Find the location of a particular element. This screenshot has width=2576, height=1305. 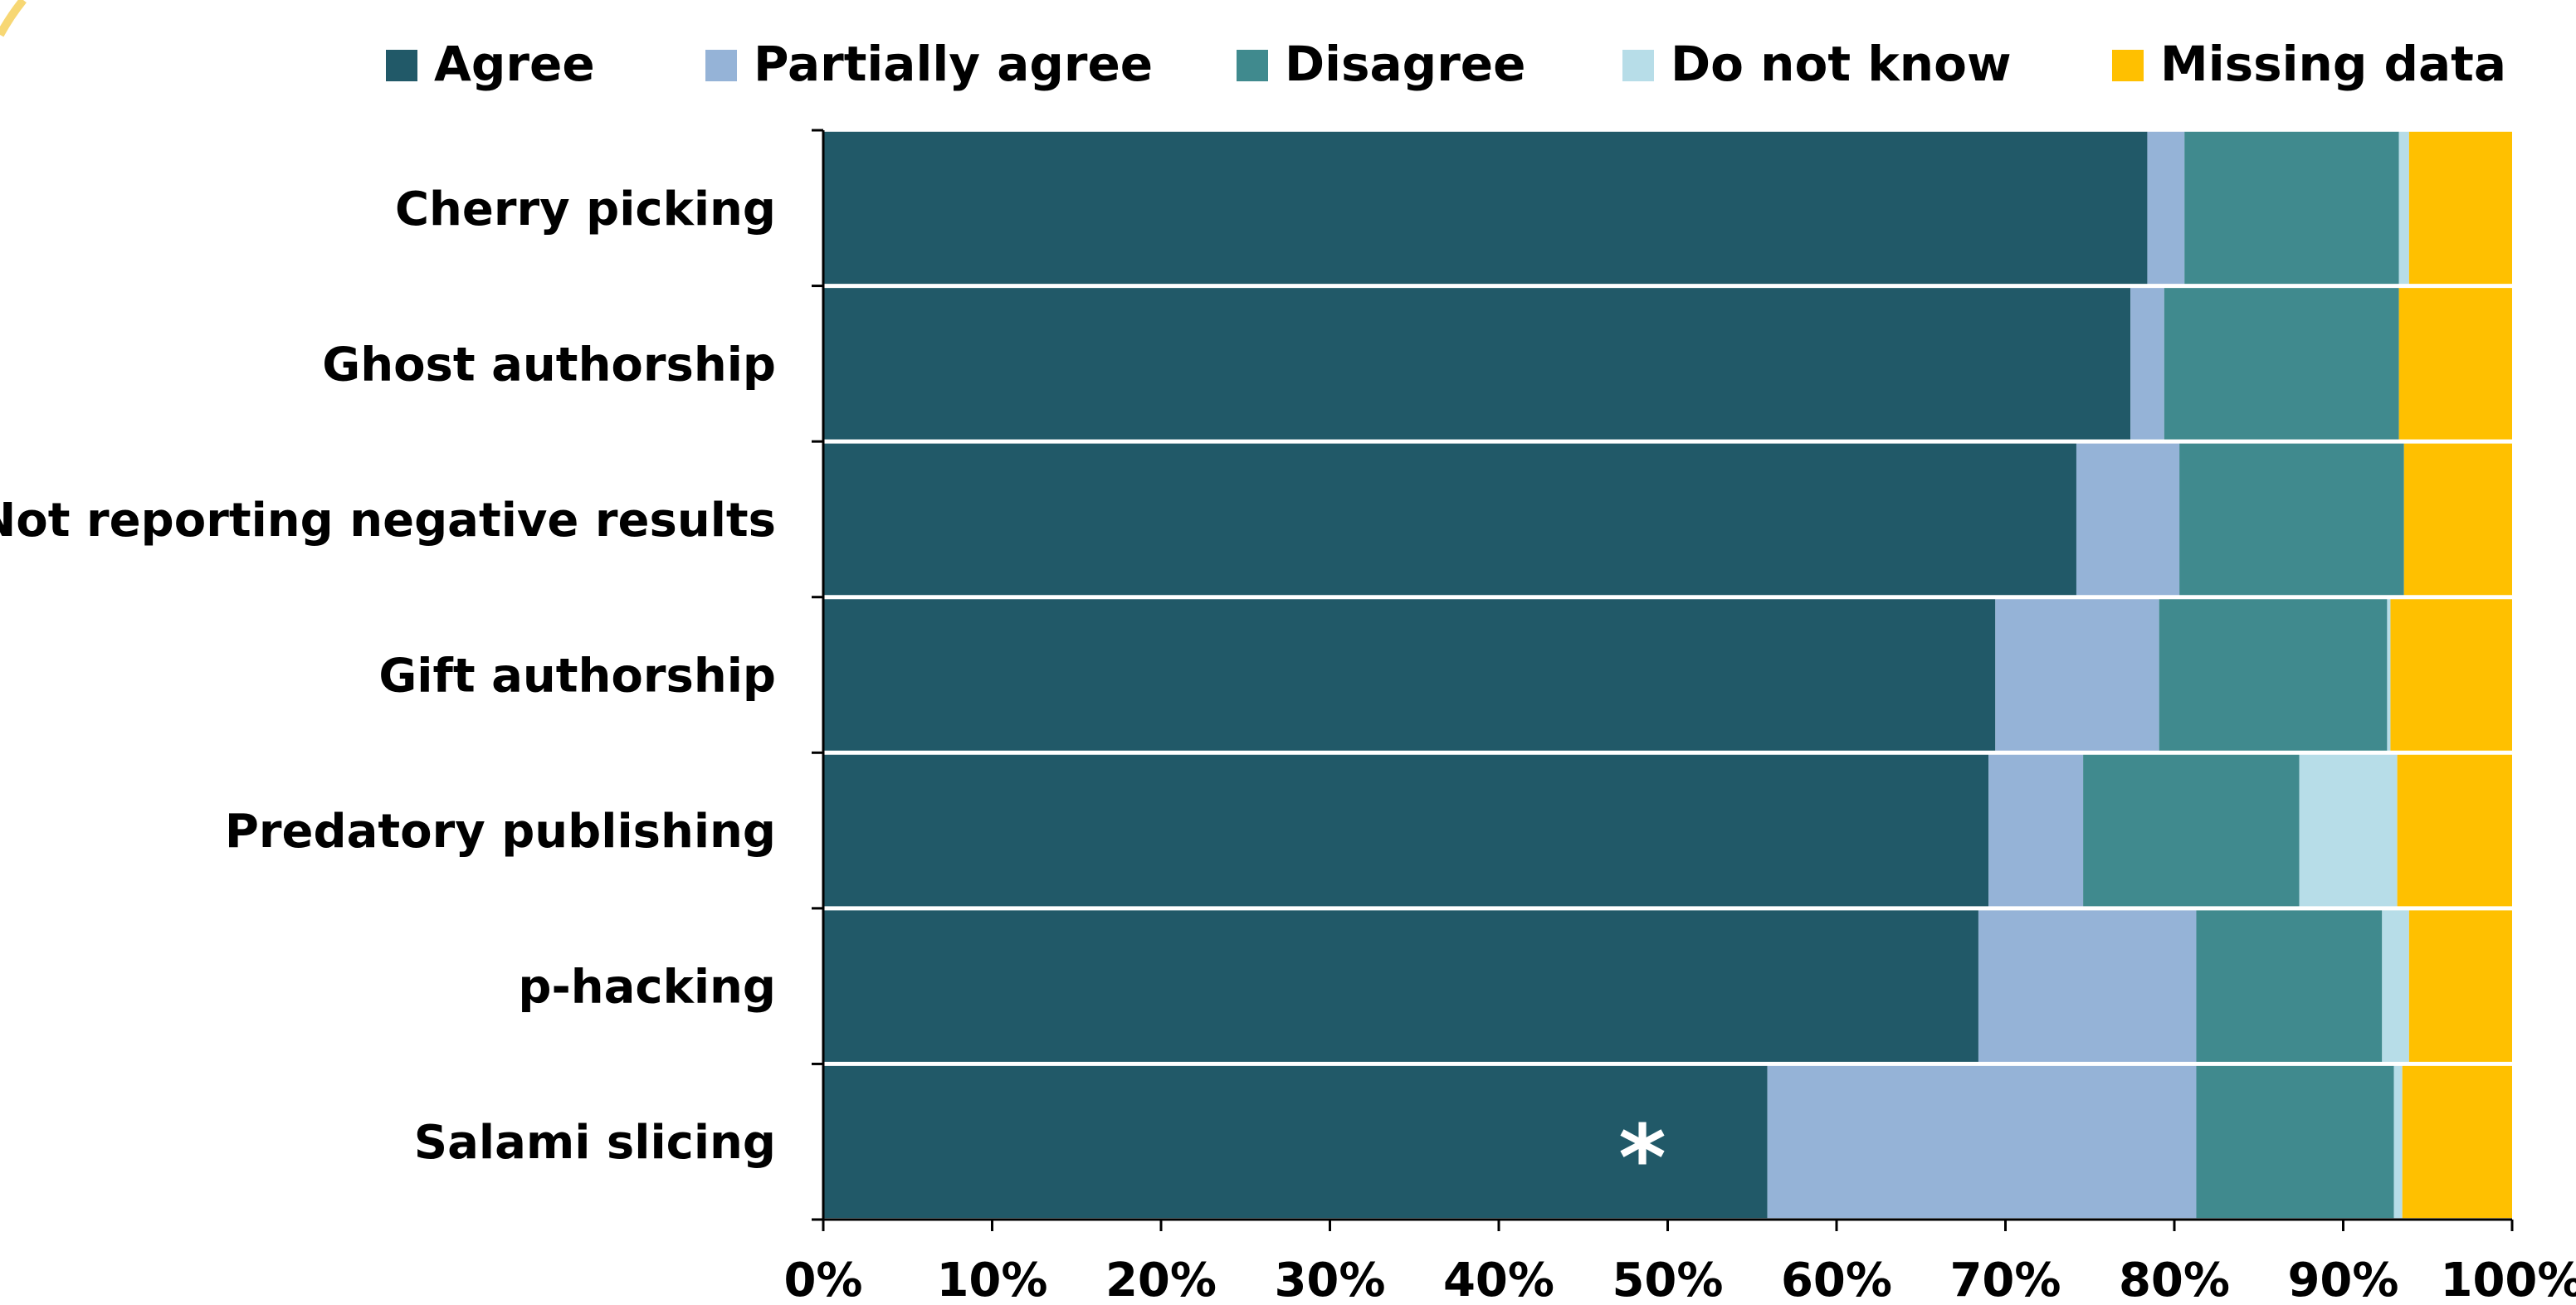

bar-gift-authorship-agree is located at coordinates (1410, 675).